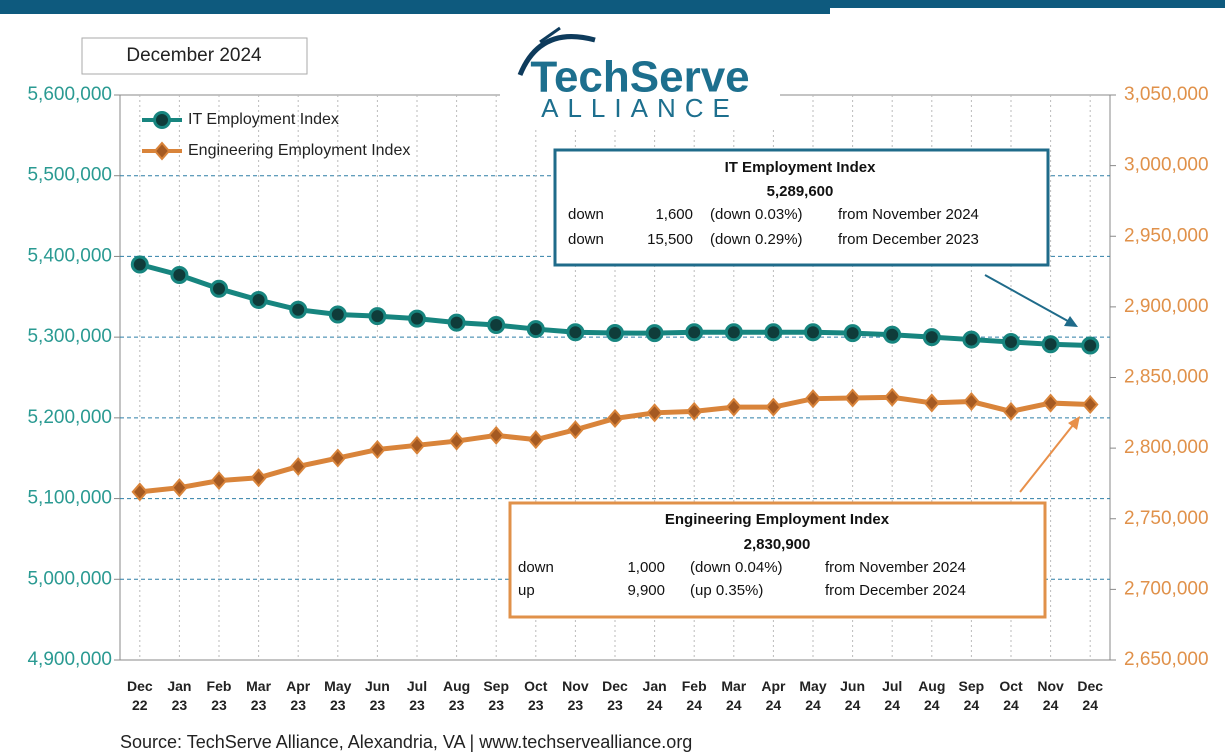  What do you see at coordinates (1048, 456) in the screenshot?
I see `arrow` at bounding box center [1048, 456].